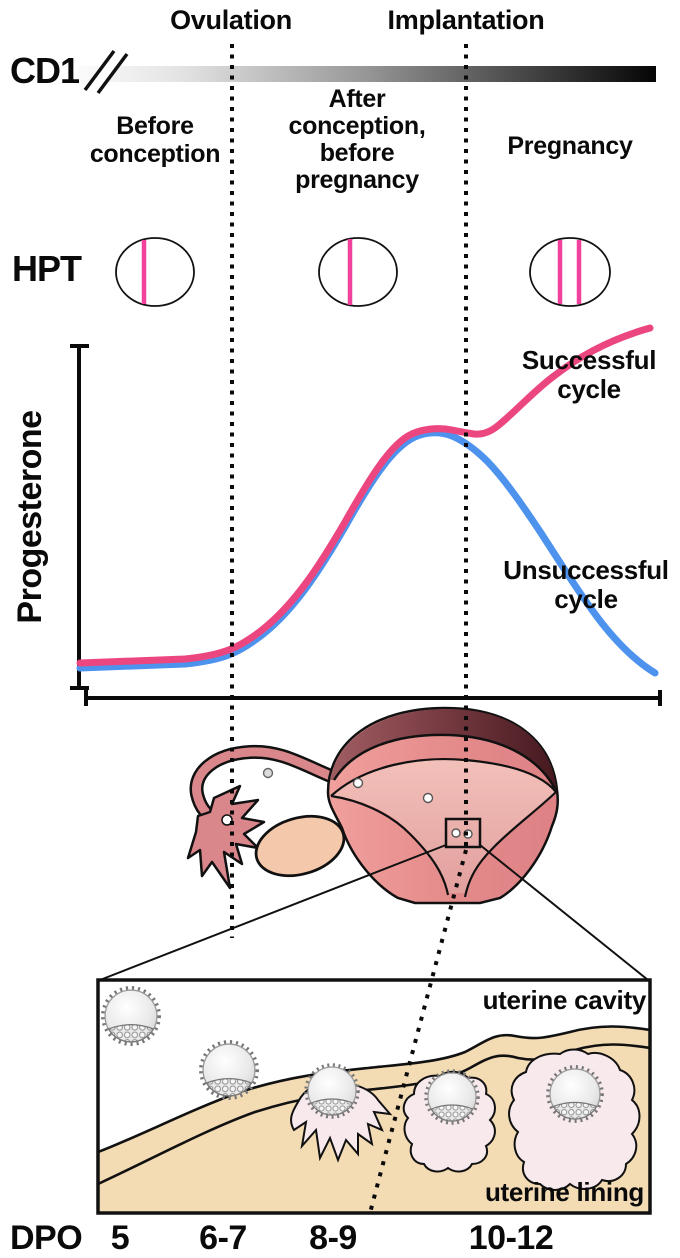 The width and height of the screenshot is (680, 1258). Describe the element at coordinates (463, 833) in the screenshot. I see `magnified-region-box` at that location.